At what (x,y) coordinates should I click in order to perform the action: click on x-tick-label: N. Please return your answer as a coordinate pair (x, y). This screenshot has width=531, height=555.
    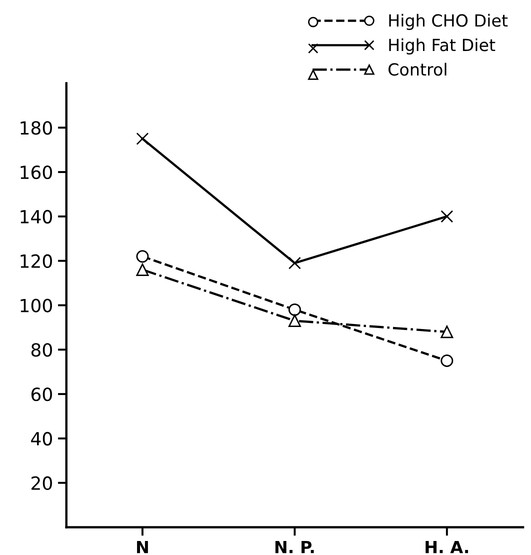
    Looking at the image, I should click on (142, 547).